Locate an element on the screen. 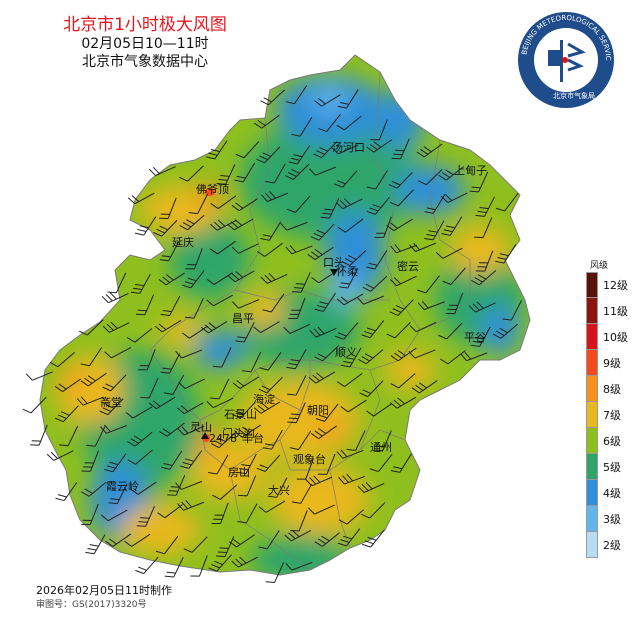 Image resolution: width=640 pixels, height=625 pixels. wind-scale-legend: 风级 12级 11级 10级 9级 8级 7级 6级 5级 4级 3级 2级 is located at coordinates (610, 408).